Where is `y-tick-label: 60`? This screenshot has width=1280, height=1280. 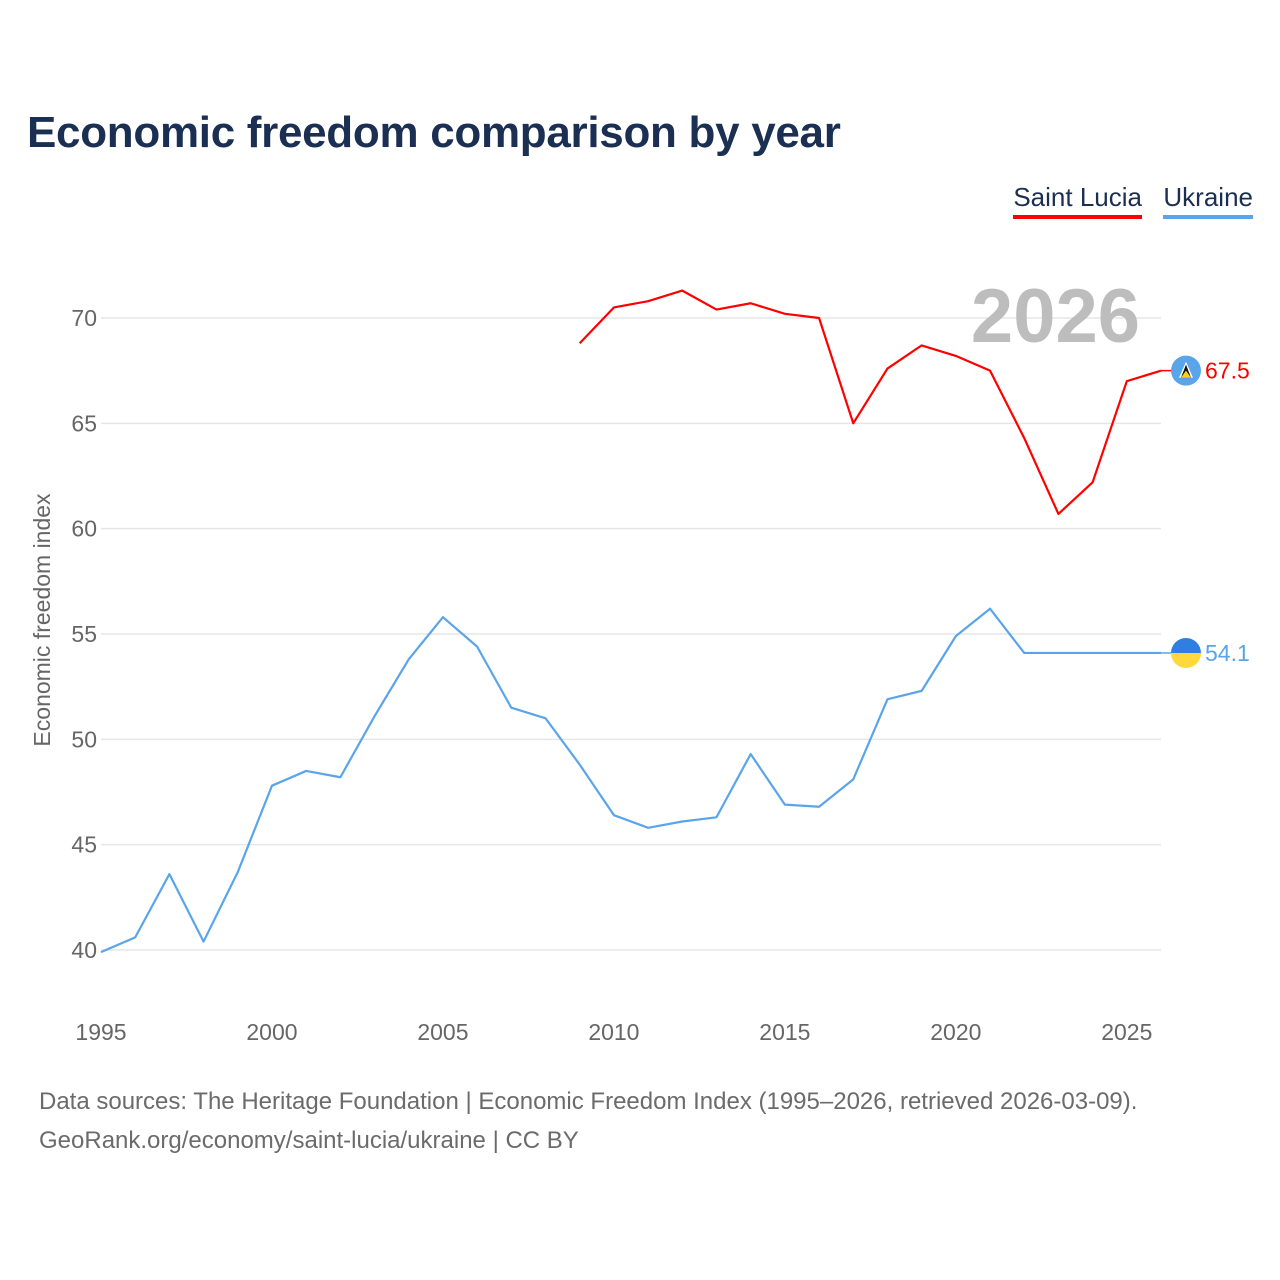
y-tick-label: 60 is located at coordinates (84, 529).